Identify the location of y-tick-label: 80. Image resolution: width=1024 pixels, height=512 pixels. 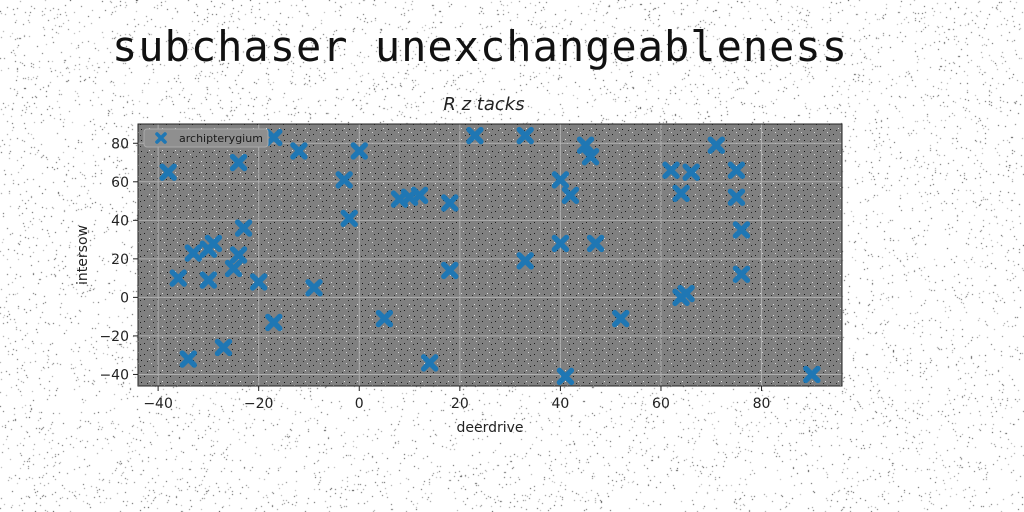
(120, 144).